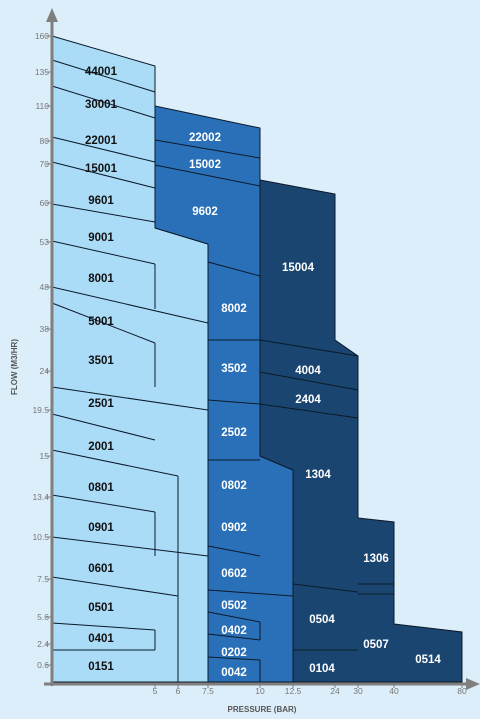 This screenshot has height=719, width=480. I want to click on nozzle-label-1306: 1306, so click(376, 559).